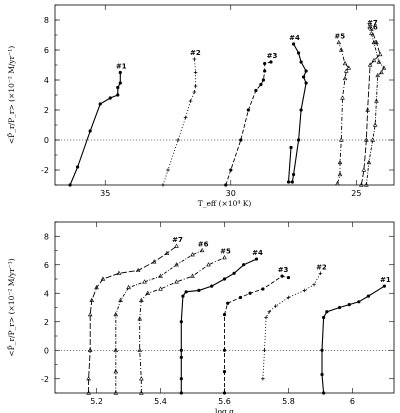 Image resolution: width=400 pixels, height=413 pixels. I want to click on x-tick-label: 5.4, so click(160, 401).